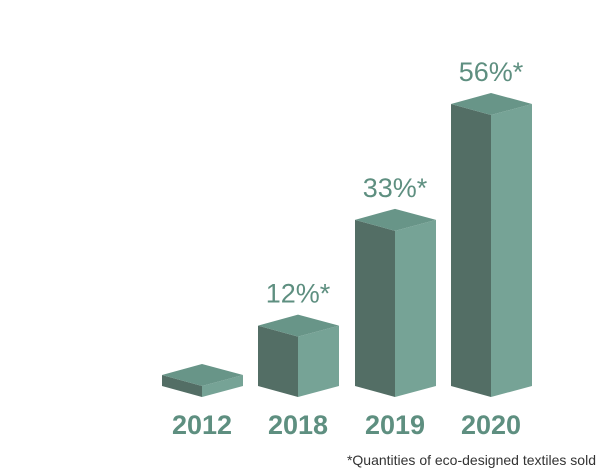 The image size is (600, 470). I want to click on value-label-2019: 33%*, so click(395, 188).